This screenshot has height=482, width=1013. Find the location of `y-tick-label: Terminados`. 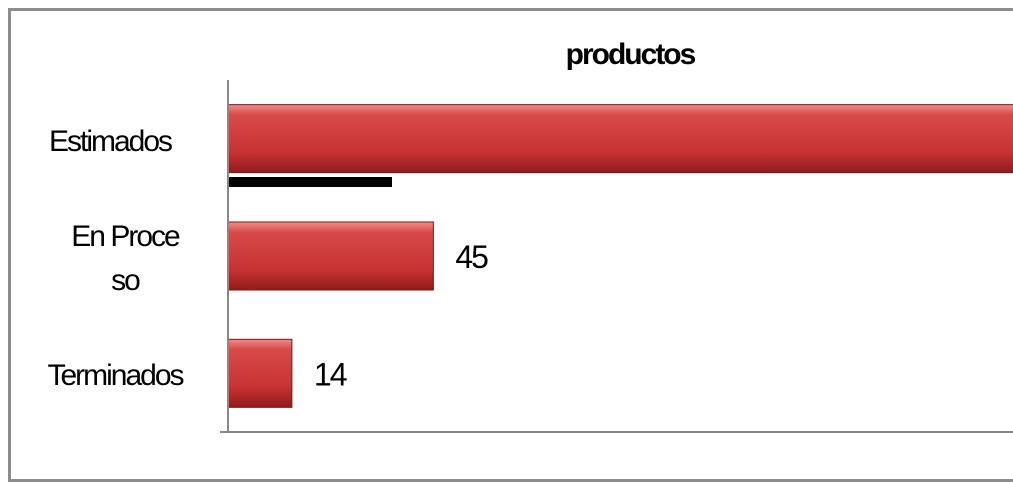

y-tick-label: Terminados is located at coordinates (115, 376).